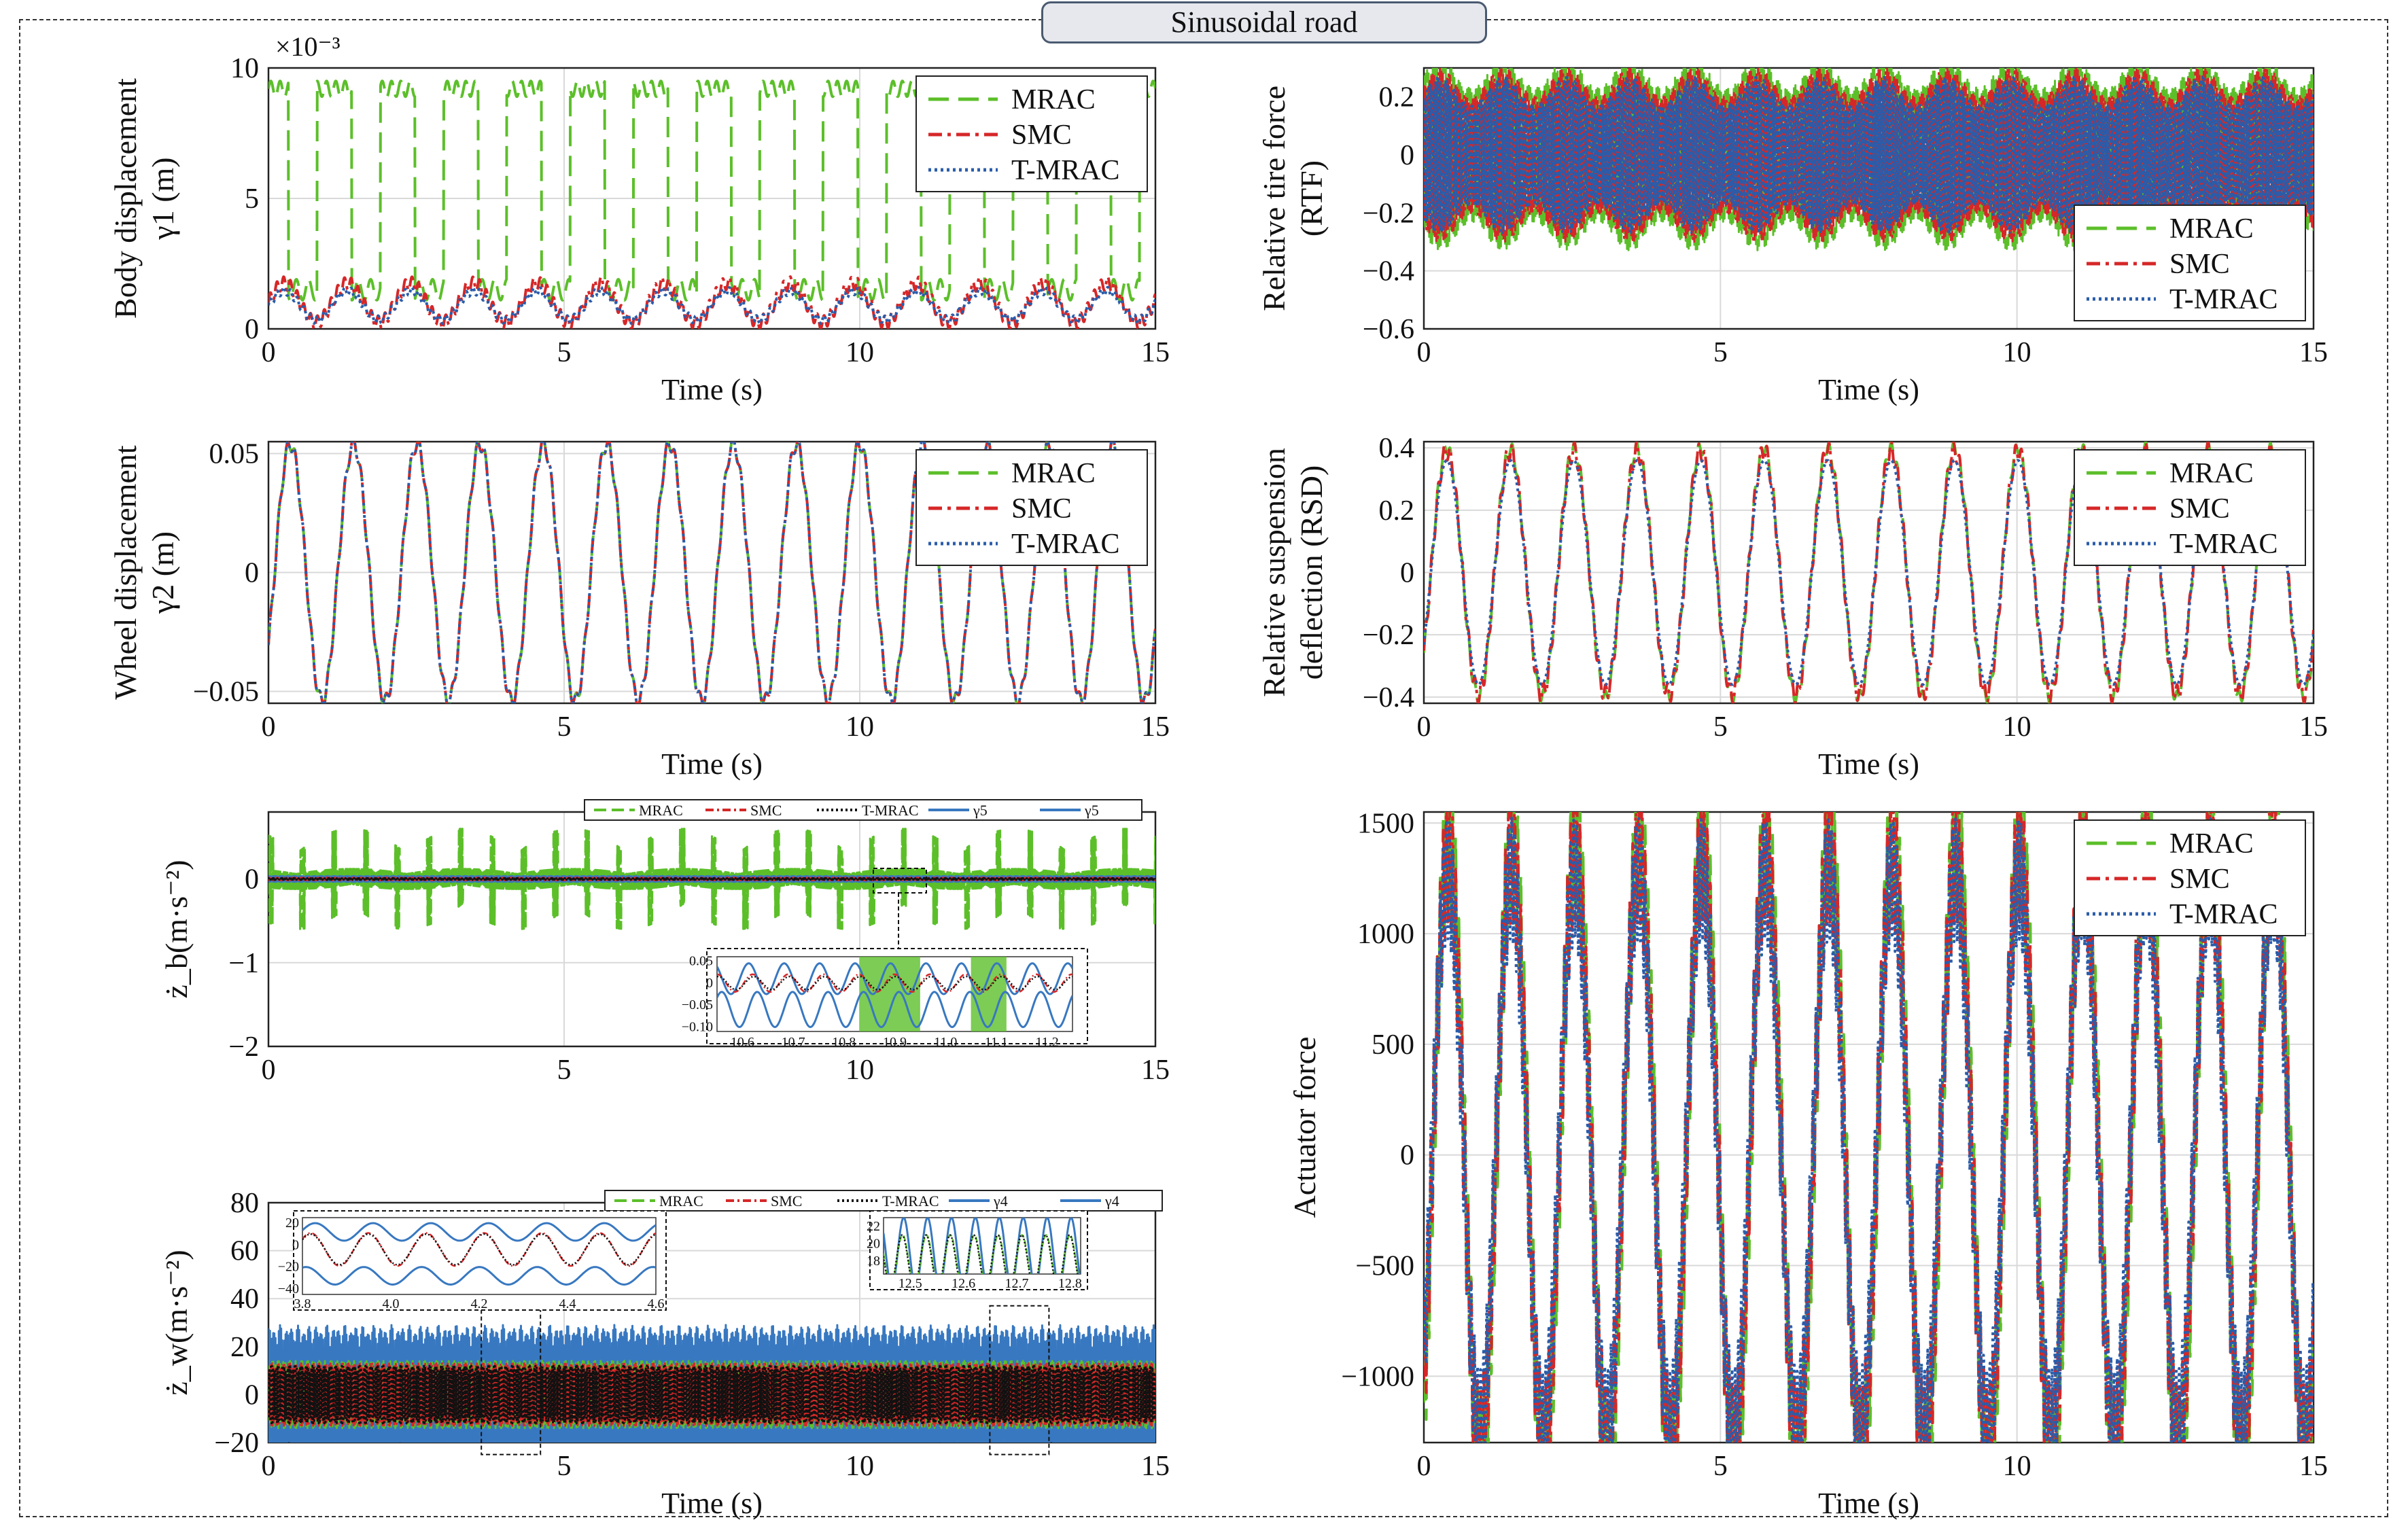 The width and height of the screenshot is (2408, 1537). What do you see at coordinates (176, 1322) in the screenshot?
I see `y-axis-label: ż_w(m·s⁻²)` at bounding box center [176, 1322].